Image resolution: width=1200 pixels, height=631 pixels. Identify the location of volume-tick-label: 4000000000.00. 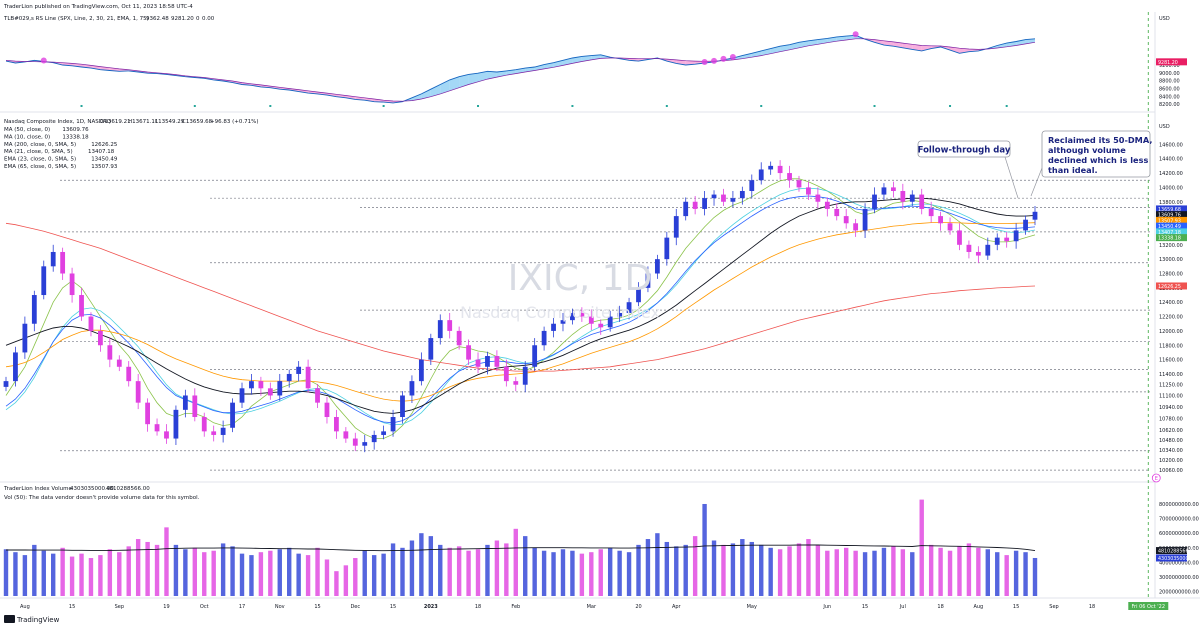
(1179, 563).